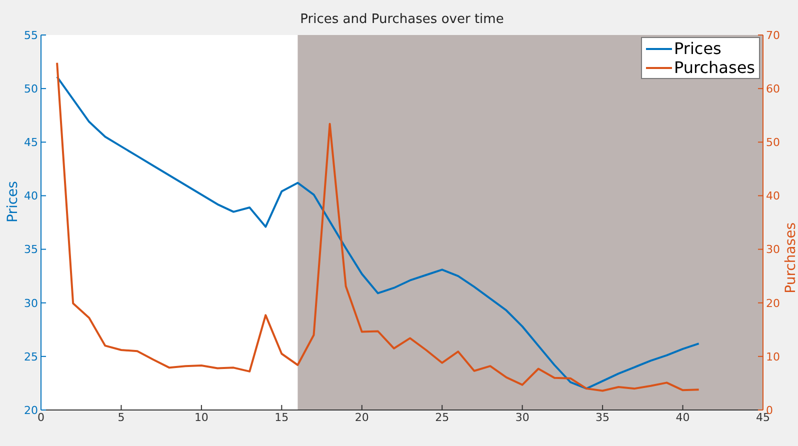 The image size is (798, 446). I want to click on legend-label: Prices, so click(698, 48).